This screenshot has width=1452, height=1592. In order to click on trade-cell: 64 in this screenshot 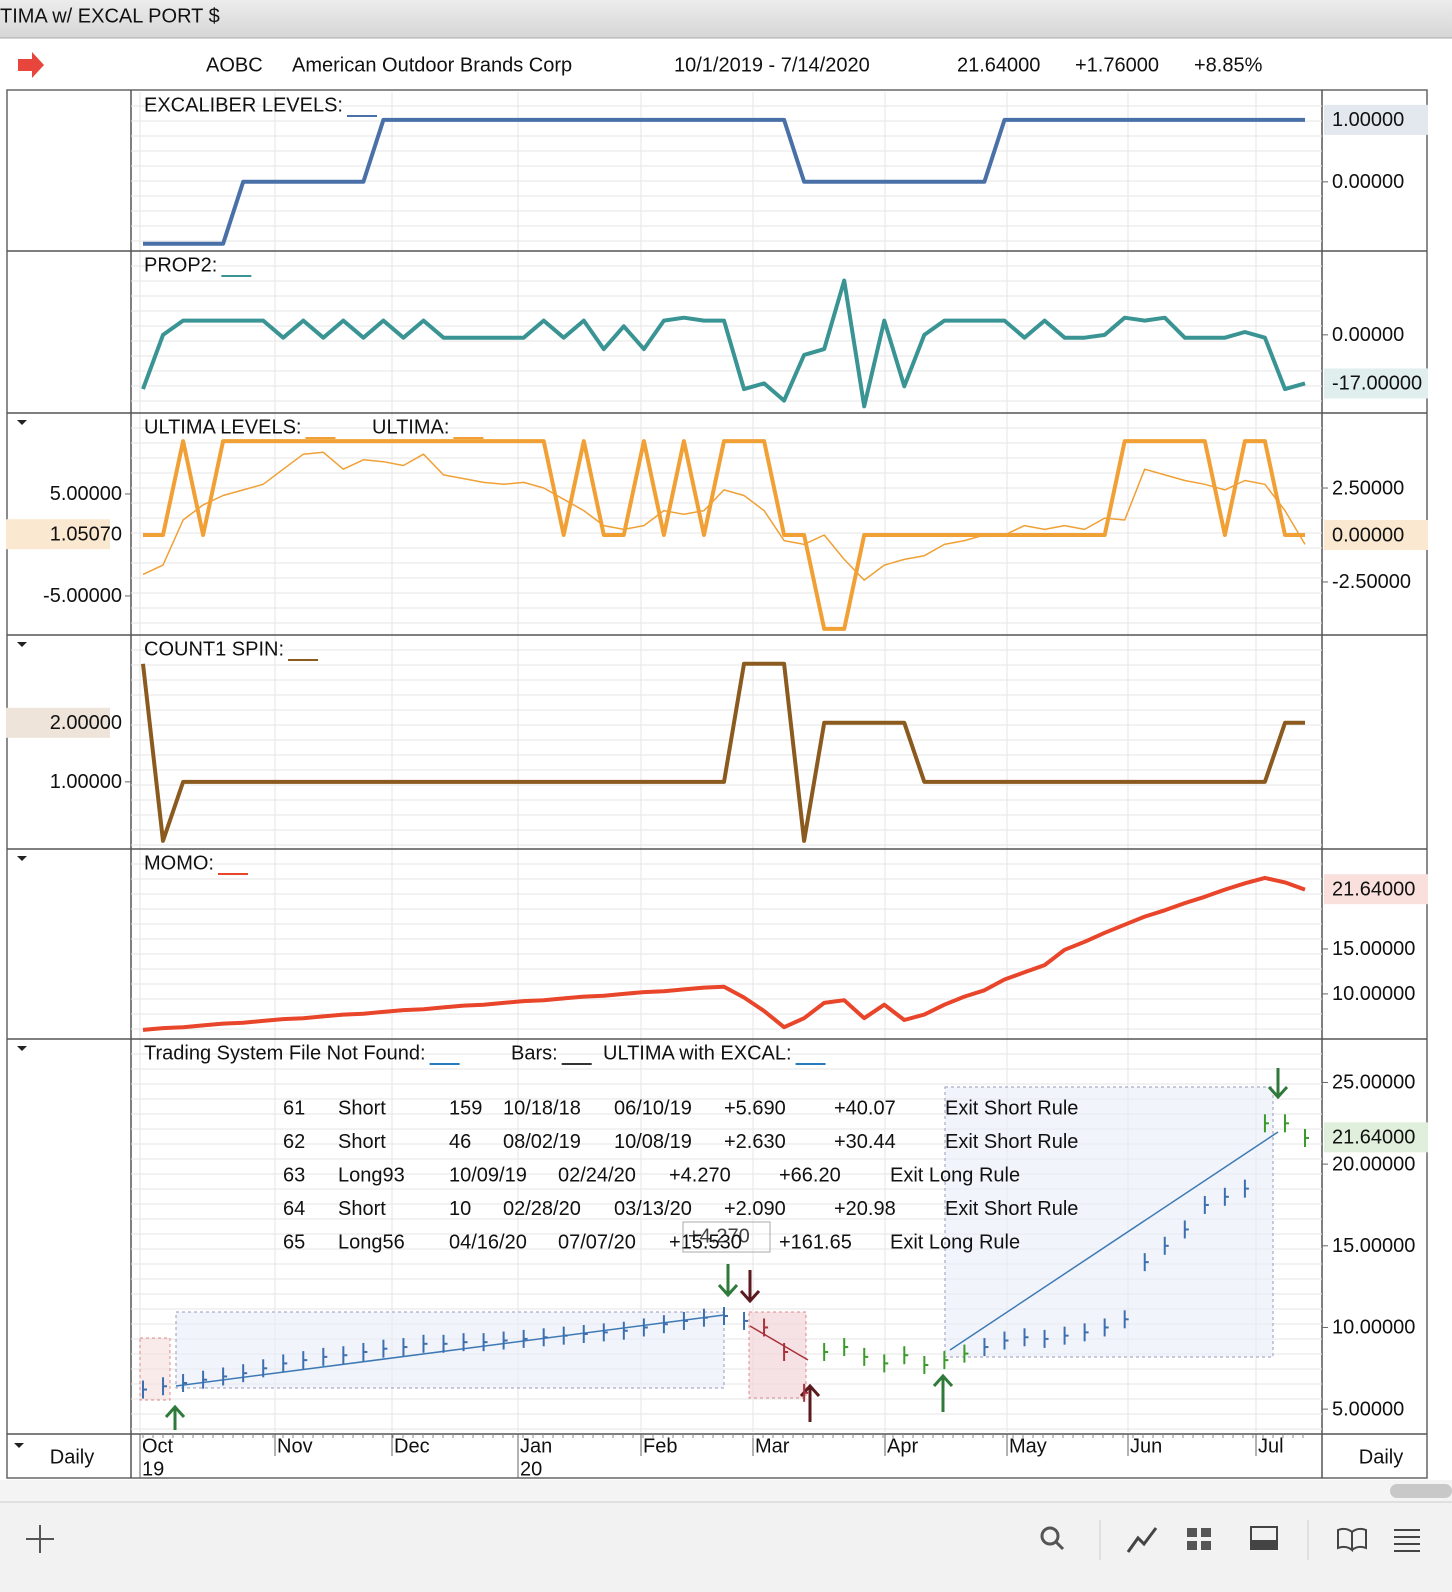, I will do `click(294, 1209)`.